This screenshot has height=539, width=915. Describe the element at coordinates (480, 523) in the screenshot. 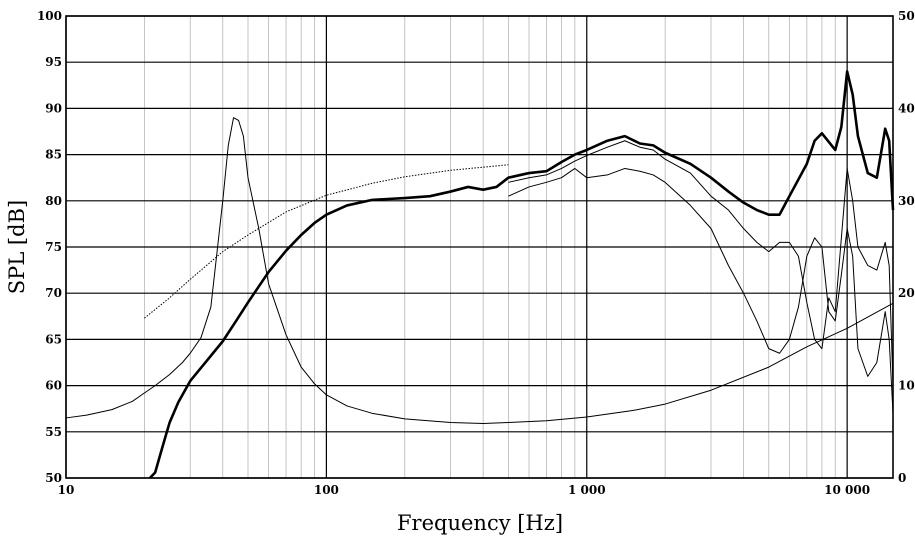

I see `x-axis-title: Frequency [Hz]` at that location.